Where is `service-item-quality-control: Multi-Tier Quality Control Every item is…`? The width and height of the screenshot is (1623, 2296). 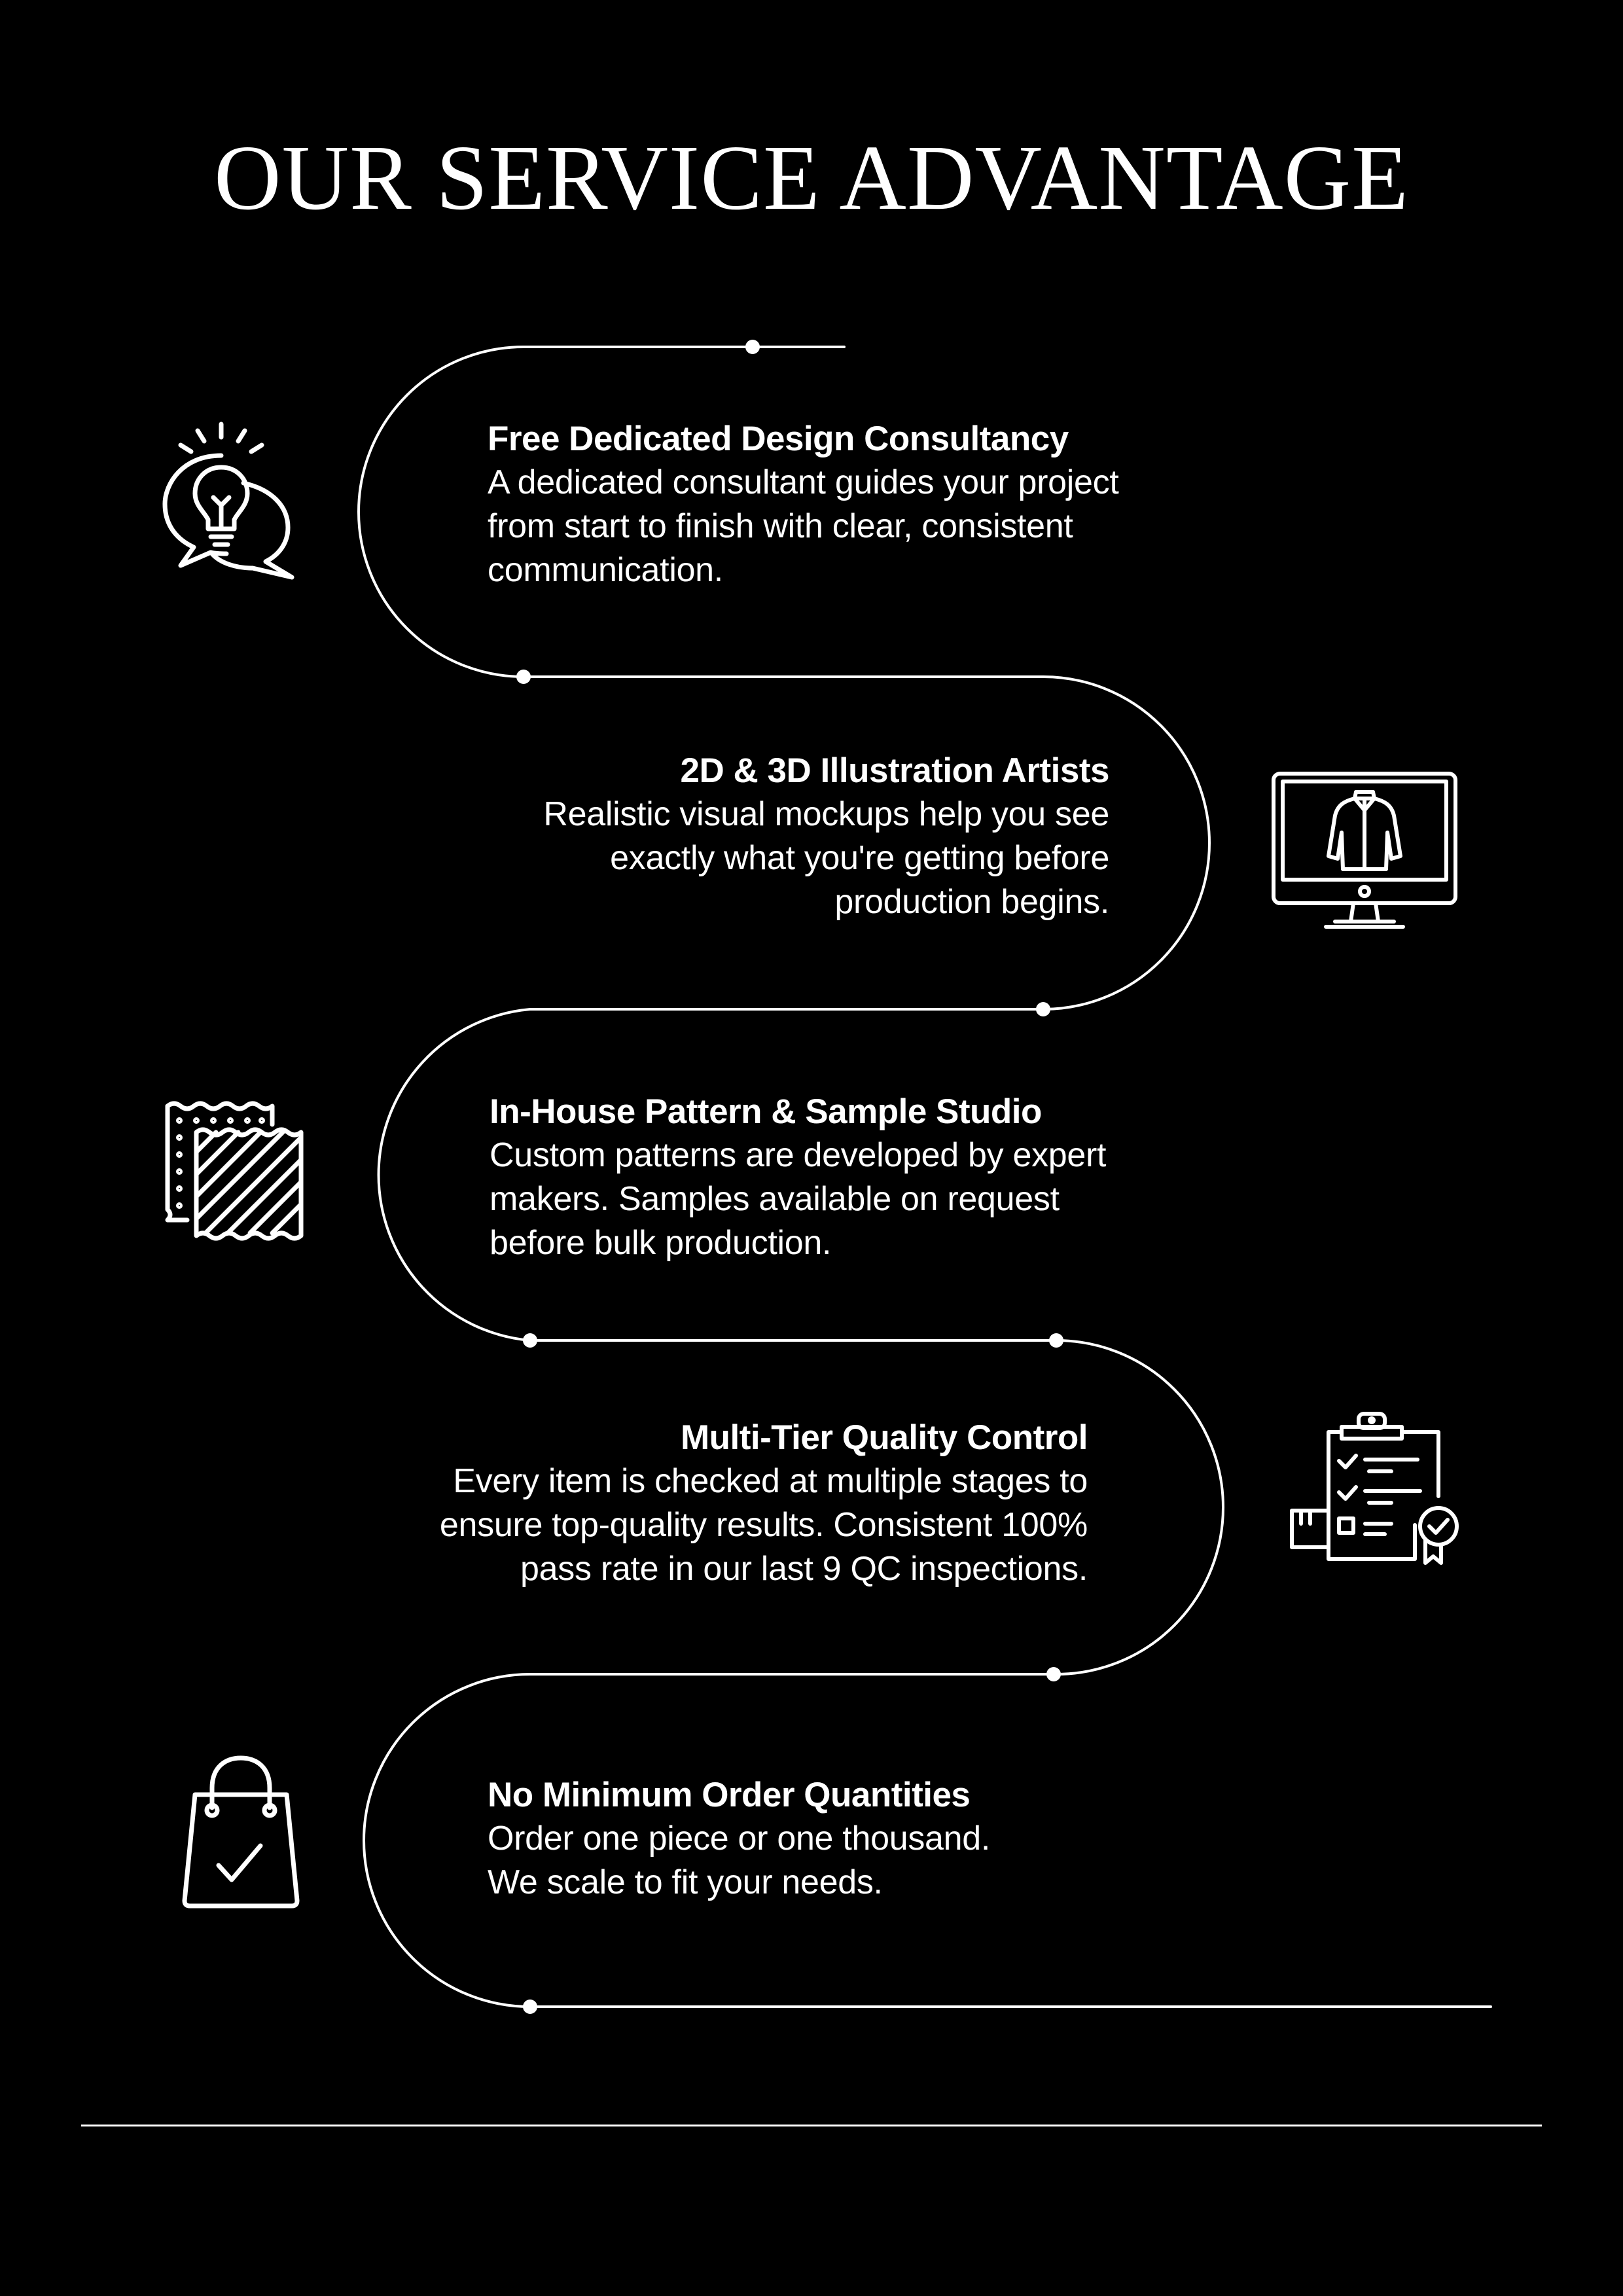
service-item-quality-control: Multi-Tier Quality Control Every item is… is located at coordinates (747, 1503).